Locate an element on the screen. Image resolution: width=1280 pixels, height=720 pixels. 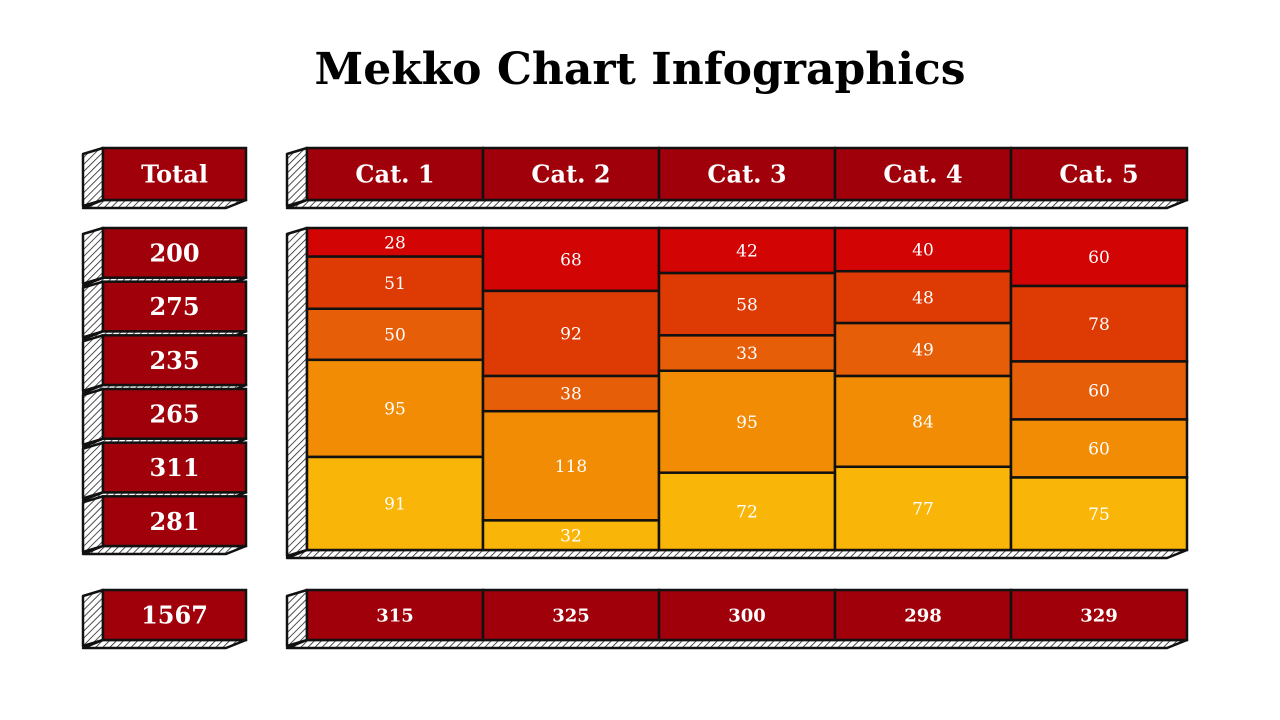
row-total-2-rect is located at coordinates (174, 306).